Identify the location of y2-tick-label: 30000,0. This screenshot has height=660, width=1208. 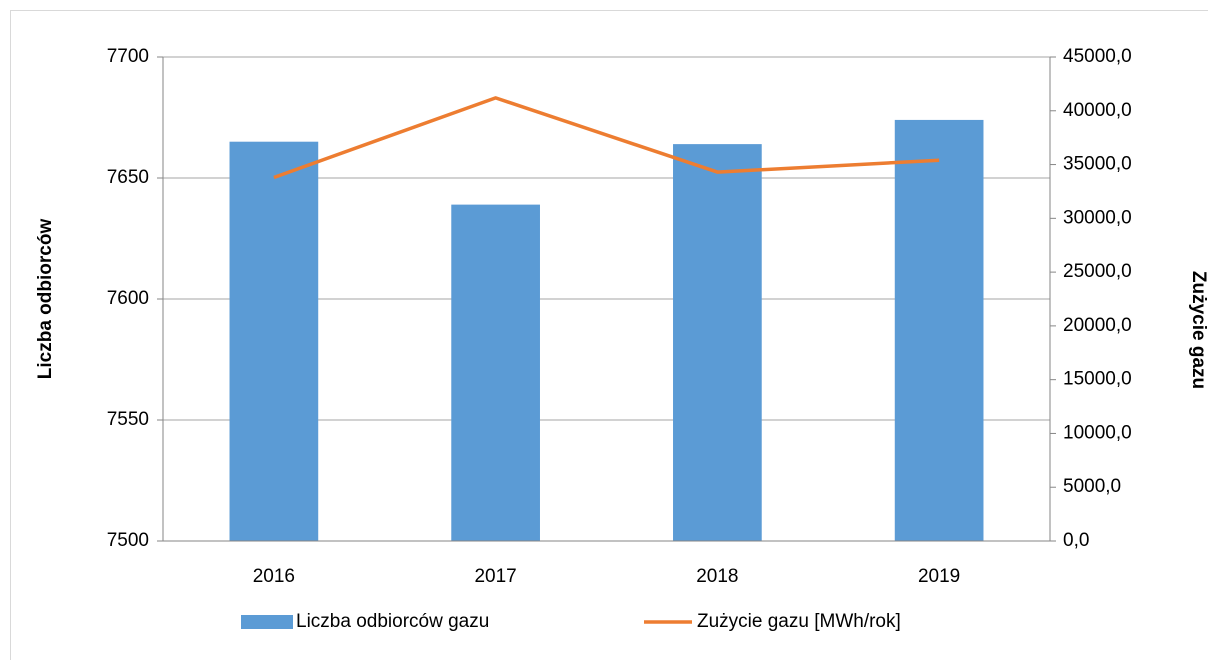
(1097, 217).